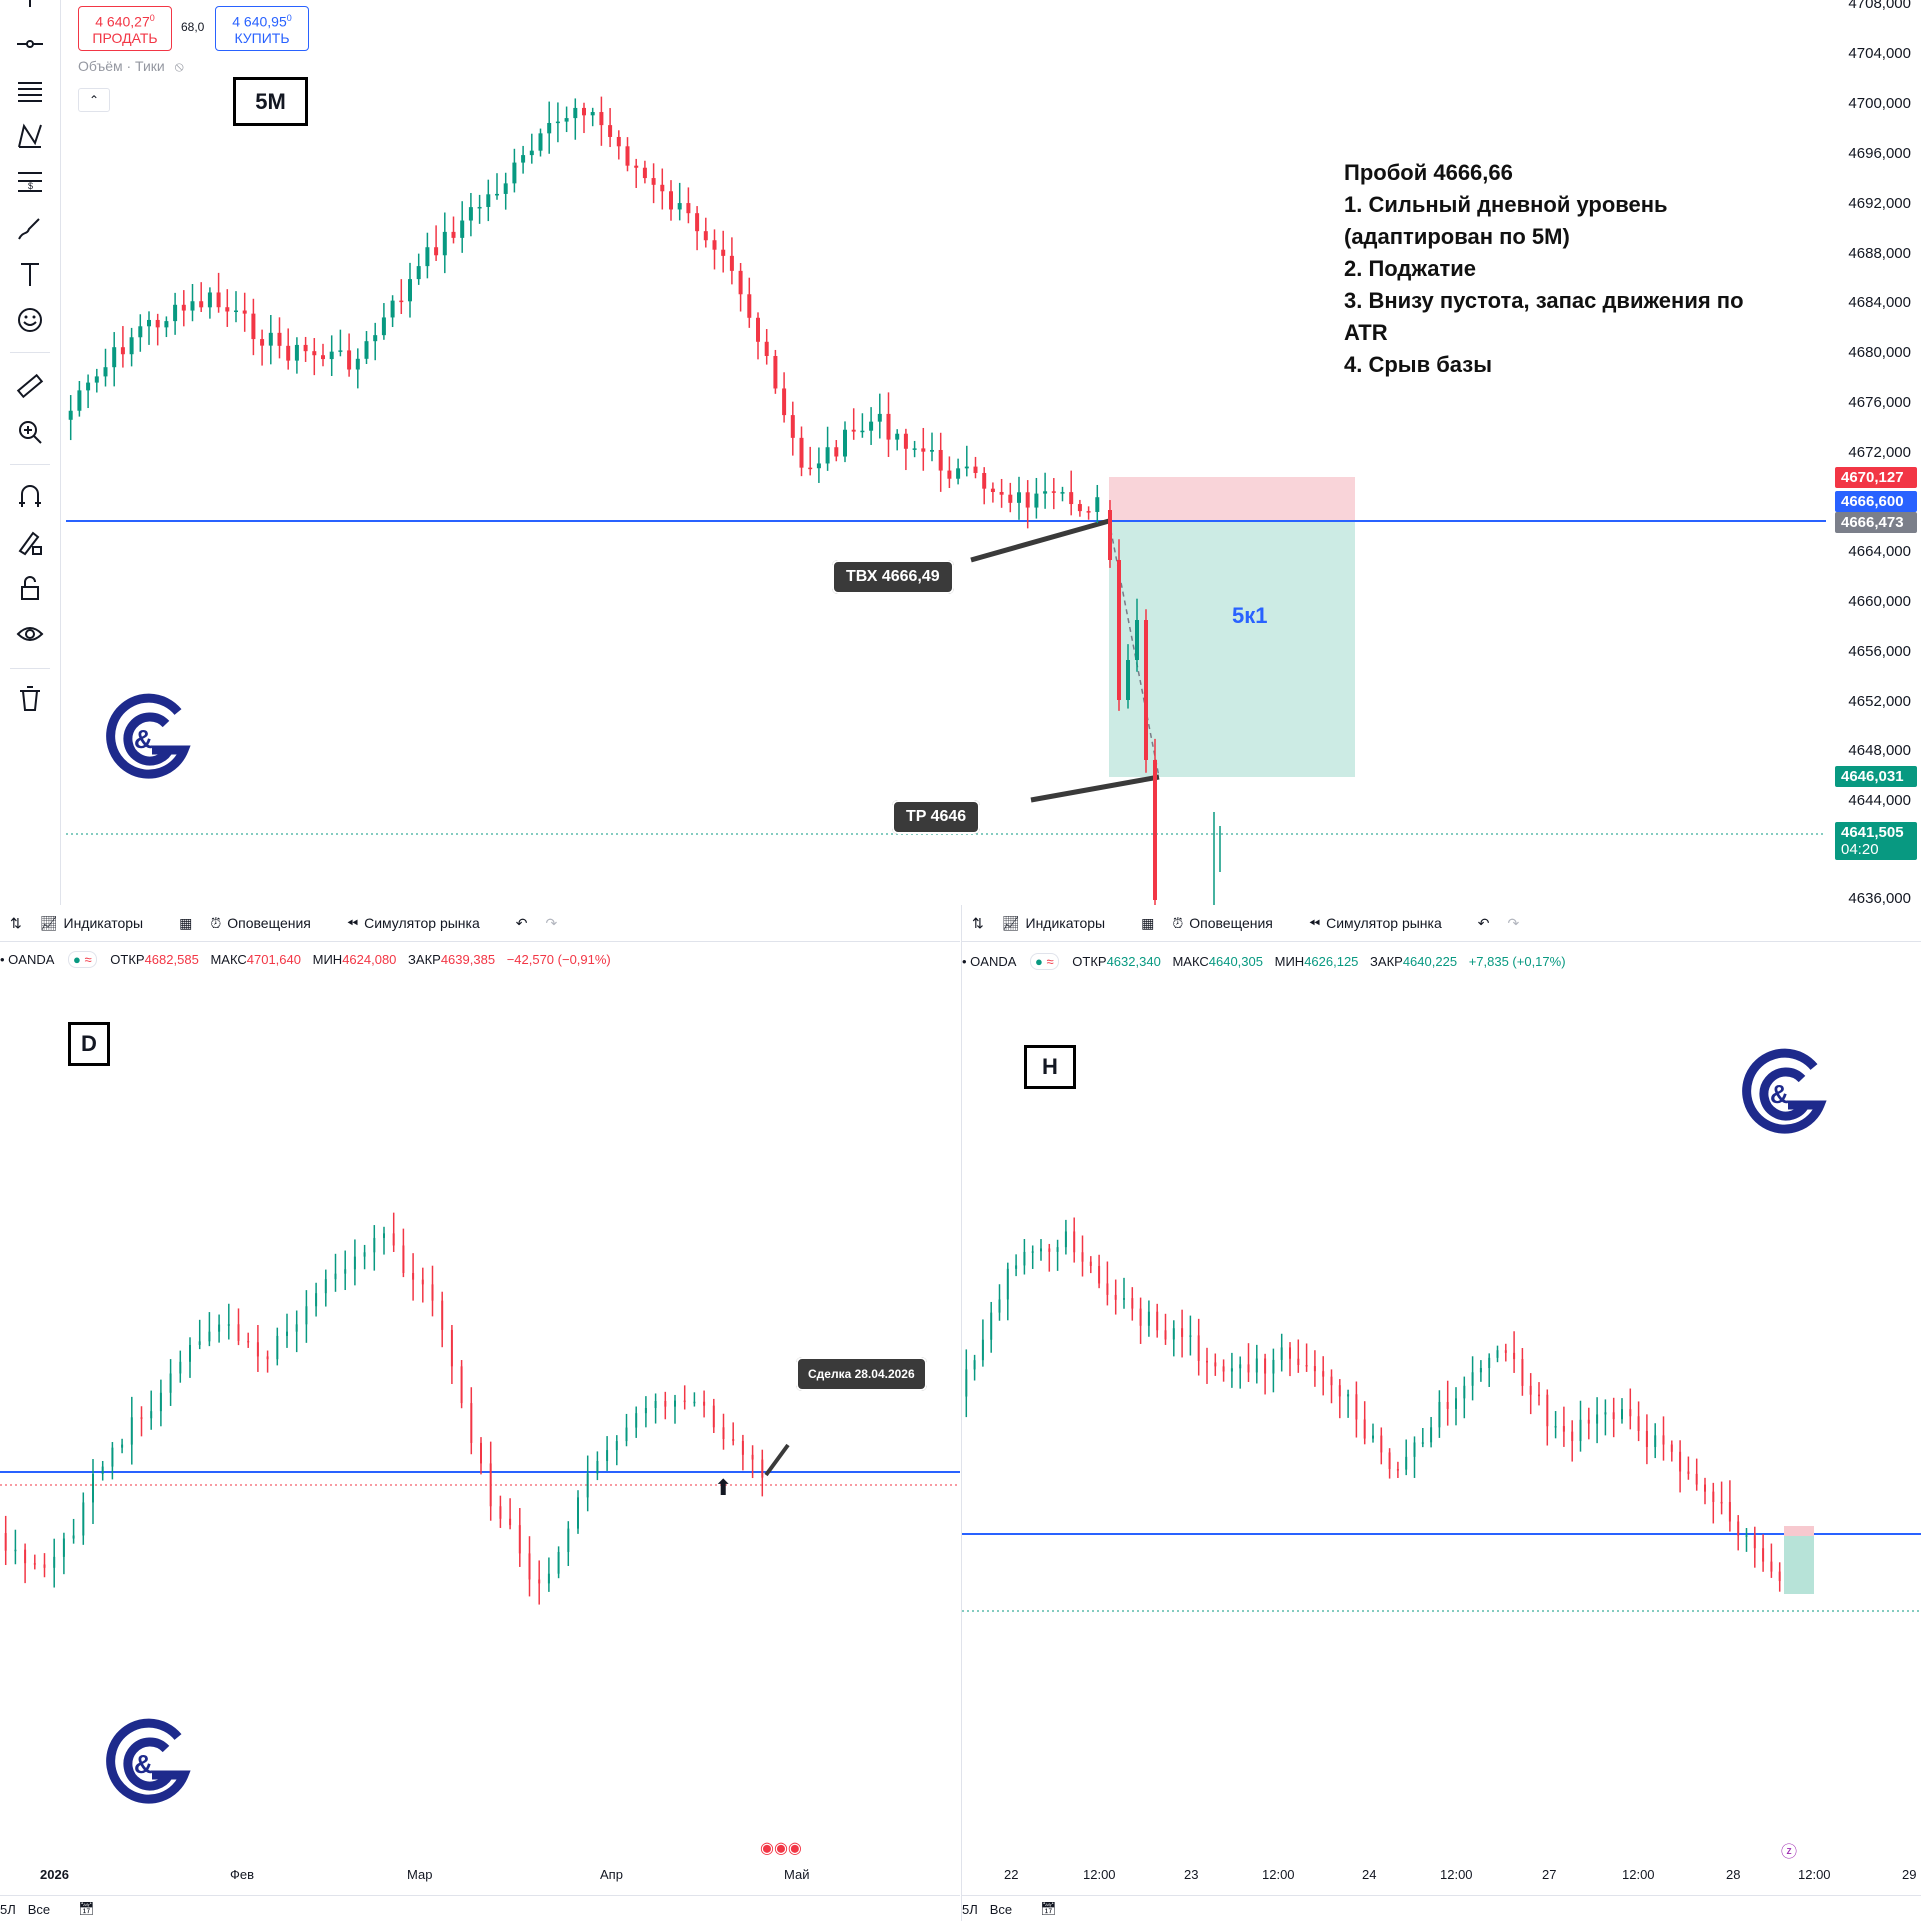 The image size is (1921, 1921). Describe the element at coordinates (30, 228) in the screenshot. I see `brush-icon` at that location.